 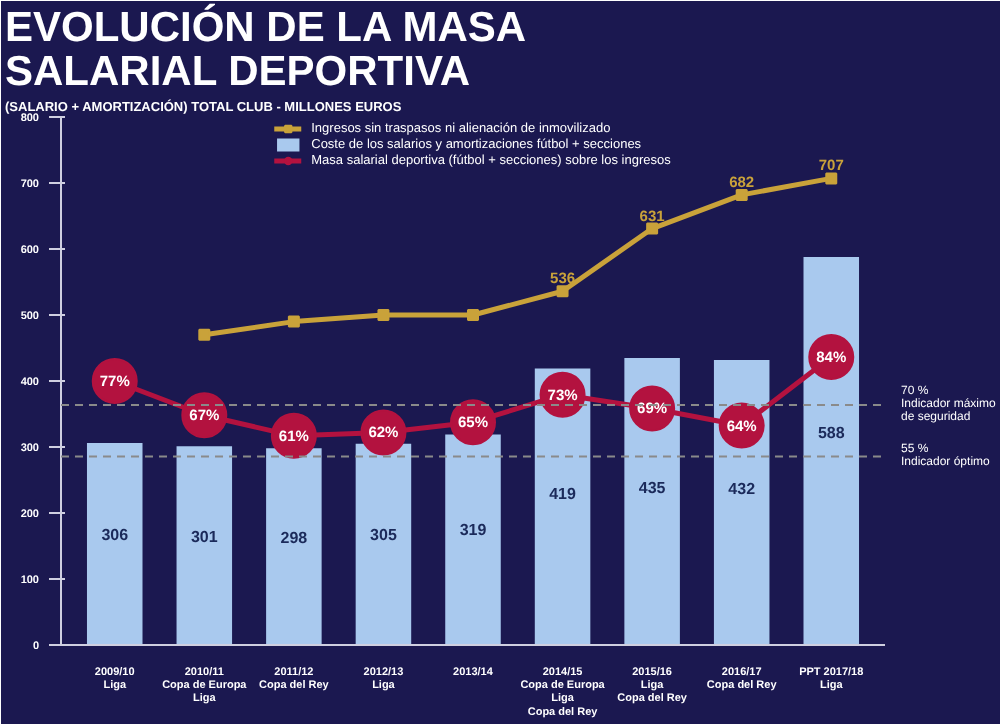 What do you see at coordinates (204, 536) in the screenshot?
I see `data-label: 301` at bounding box center [204, 536].